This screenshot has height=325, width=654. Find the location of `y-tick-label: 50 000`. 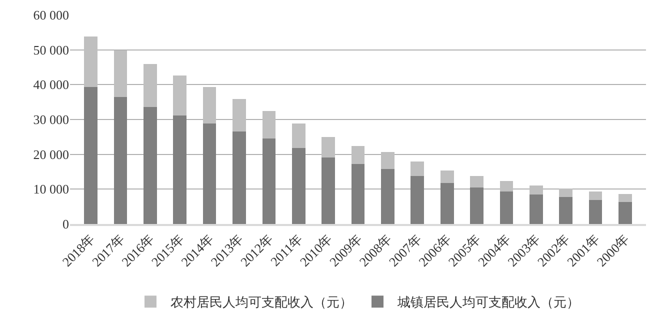

y-tick-label: 50 000 is located at coordinates (51, 50).